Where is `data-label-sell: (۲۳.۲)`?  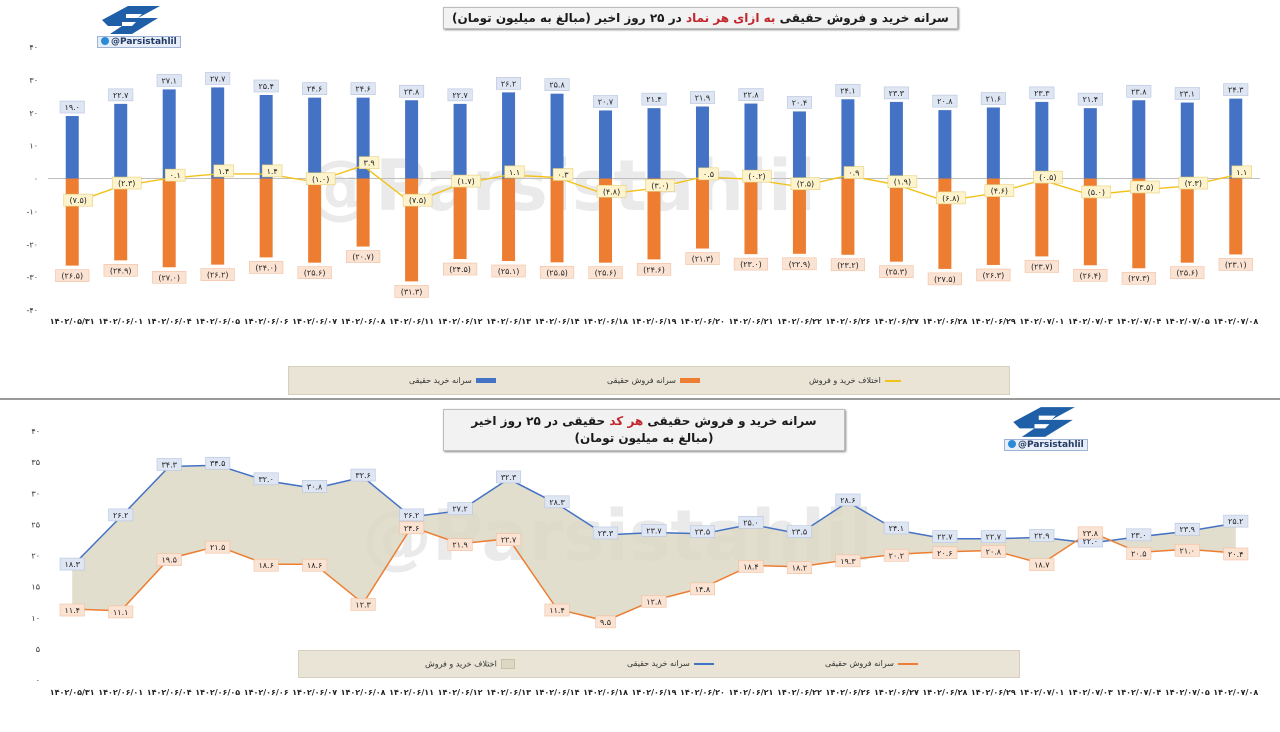 data-label-sell: (۲۳.۲) is located at coordinates (848, 265).